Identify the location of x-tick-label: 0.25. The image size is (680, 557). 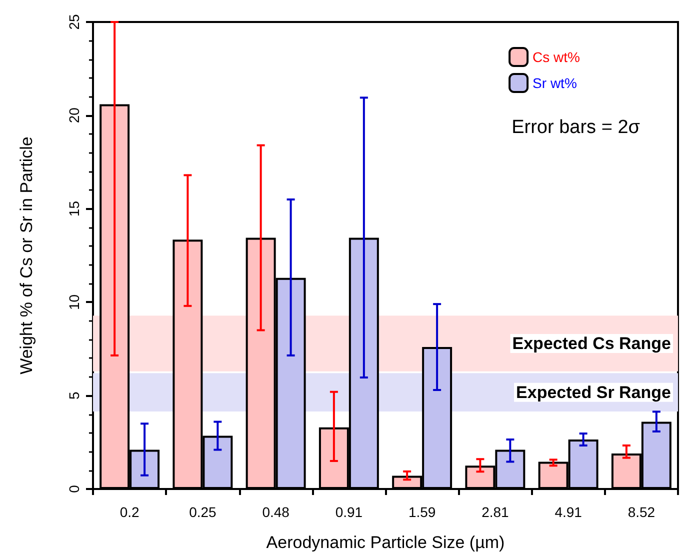
(203, 512).